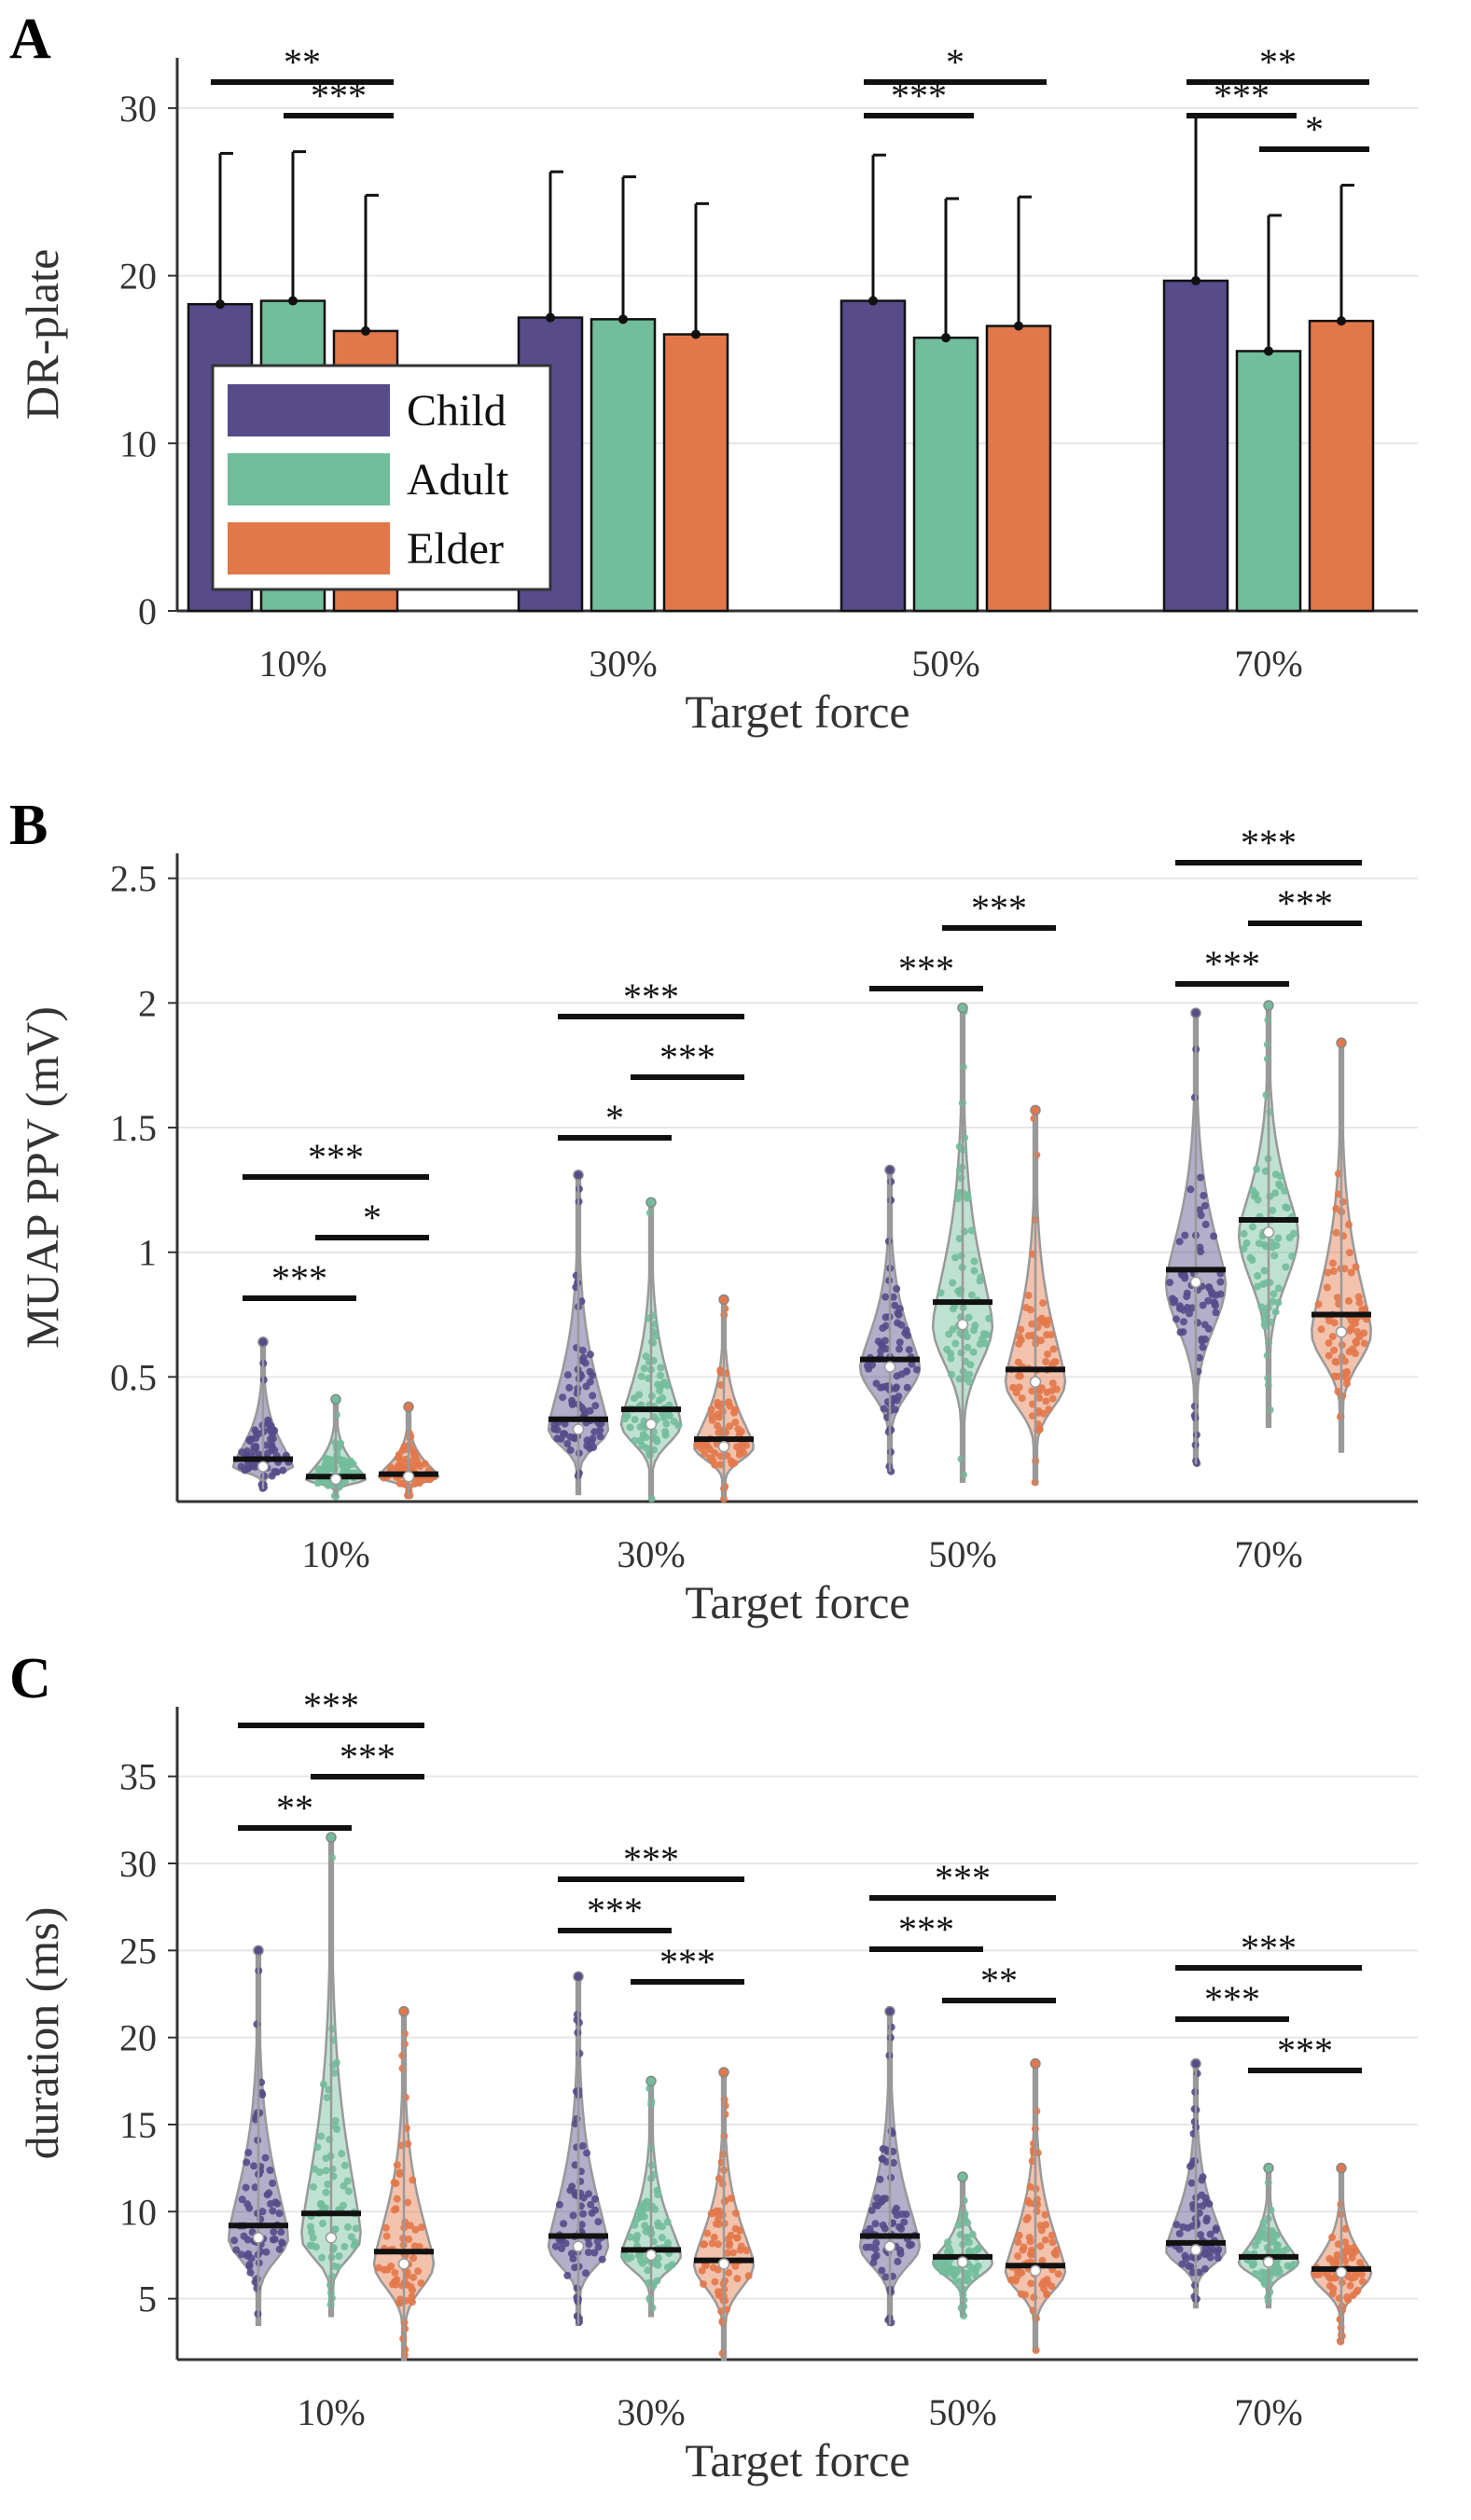 This screenshot has width=1471, height=2520. I want to click on y-tick-label: 2.5, so click(133, 879).